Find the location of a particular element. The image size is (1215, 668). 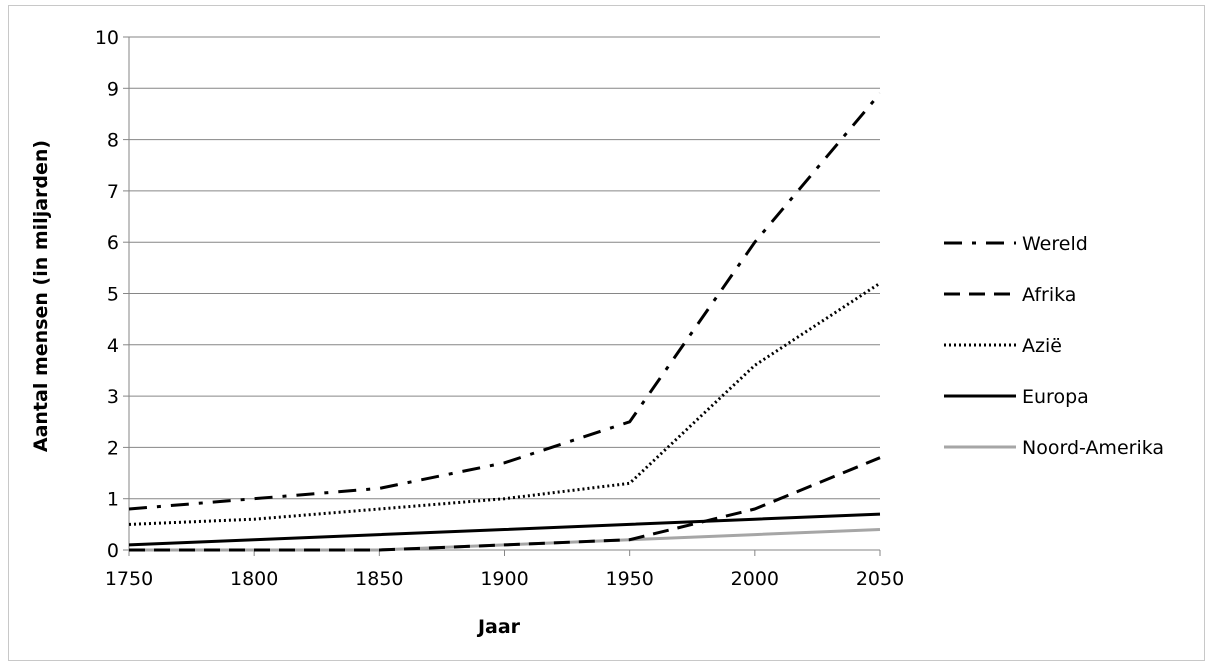

y-tick-label: 4 is located at coordinates (113, 346).